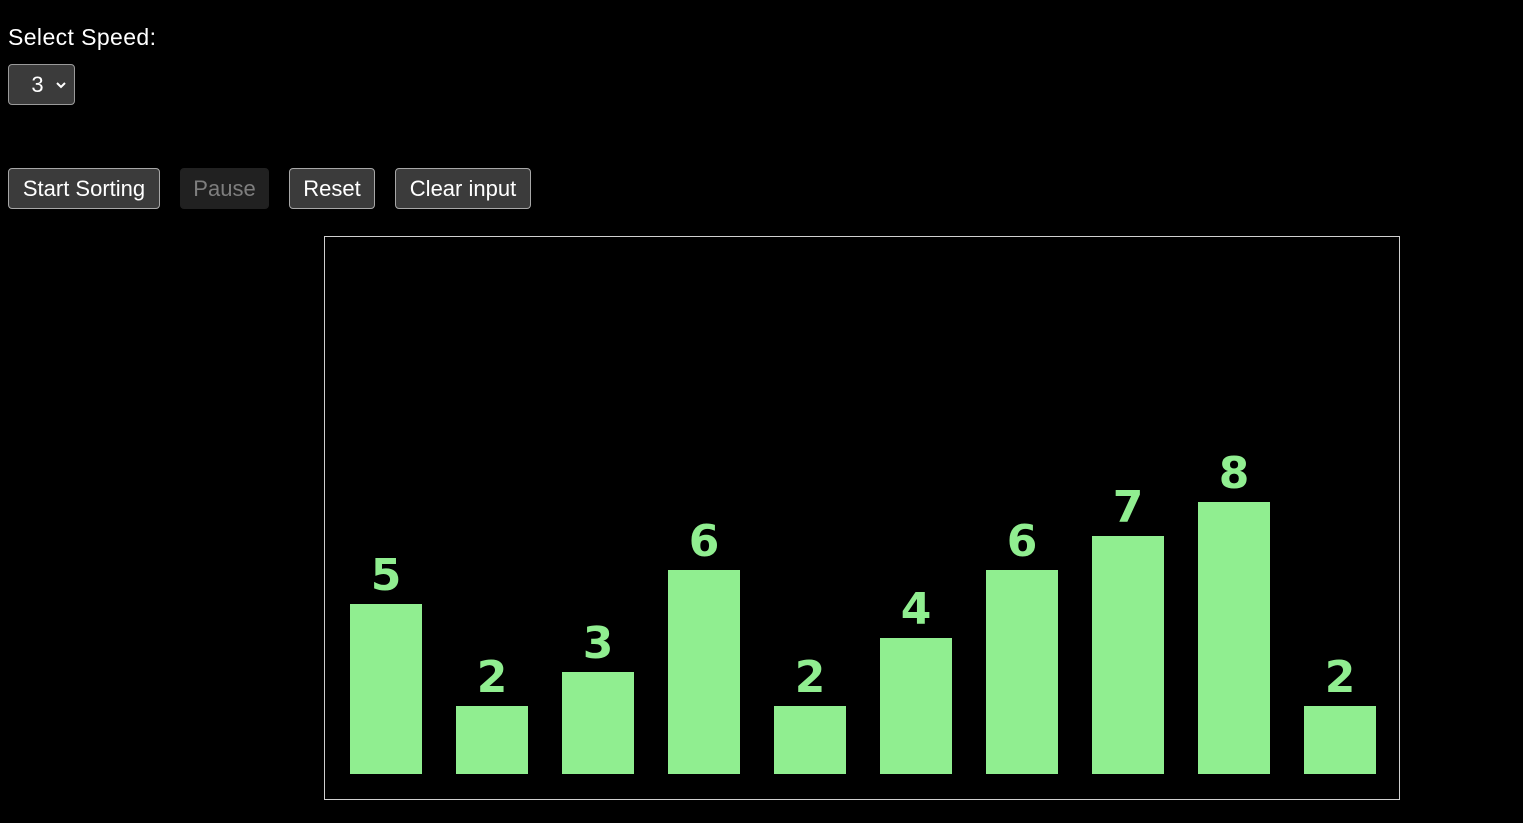 Image resolution: width=1523 pixels, height=823 pixels. What do you see at coordinates (224, 188) in the screenshot?
I see `pause-button: Pause` at bounding box center [224, 188].